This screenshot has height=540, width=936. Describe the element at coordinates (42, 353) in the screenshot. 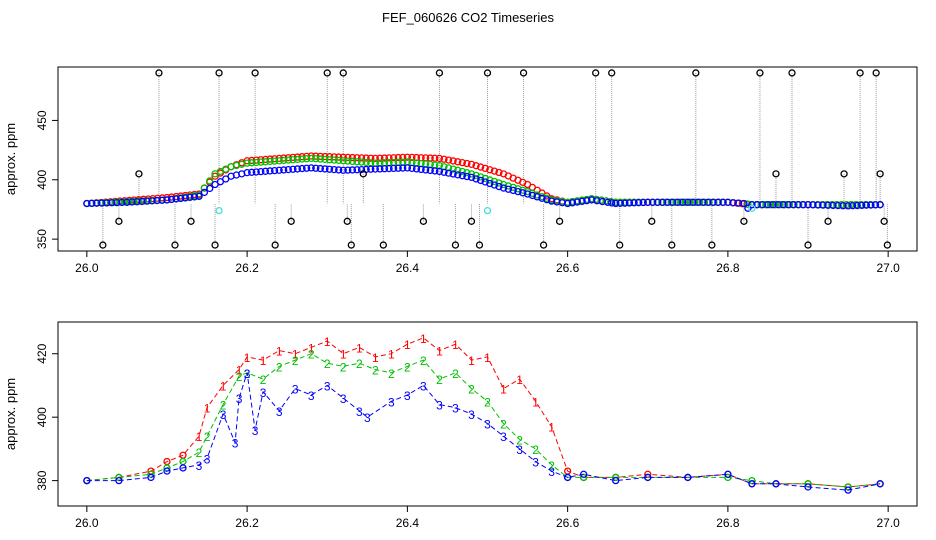

I see `y-tick-label: 420` at that location.